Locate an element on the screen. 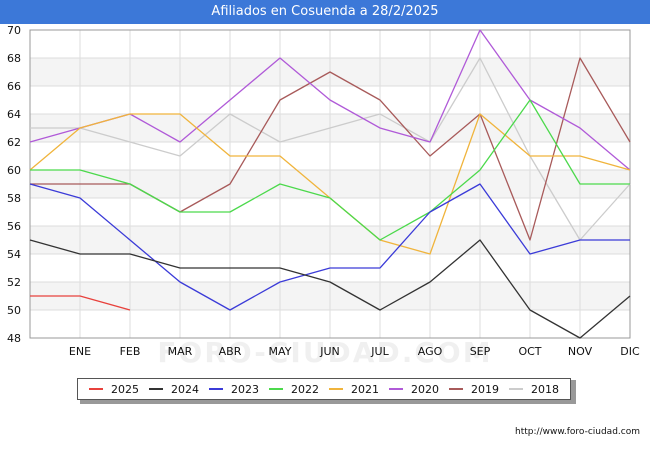 This screenshot has width=650, height=450. legend-item-2020: 2020 is located at coordinates (414, 389).